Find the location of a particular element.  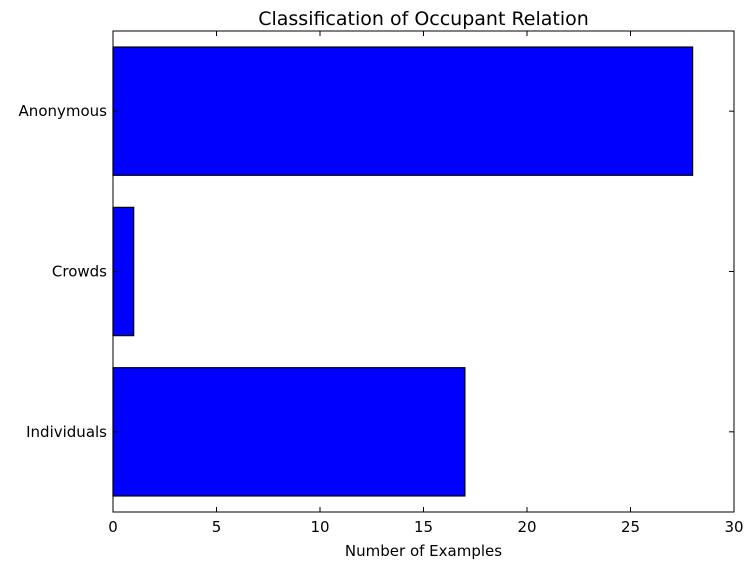

x-tick-labels: 0 5 10 15 20 25 30 is located at coordinates (425, 527).